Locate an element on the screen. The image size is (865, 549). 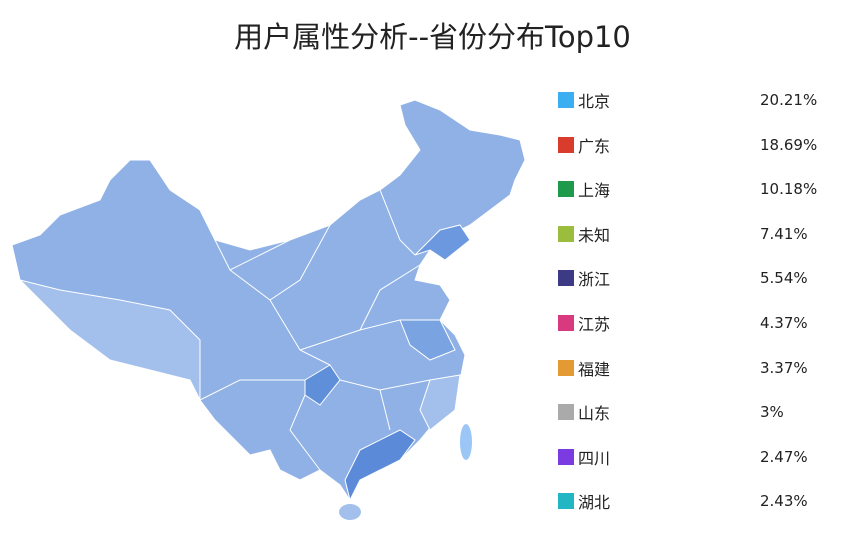
legend-label: 湖北 is located at coordinates (594, 503).